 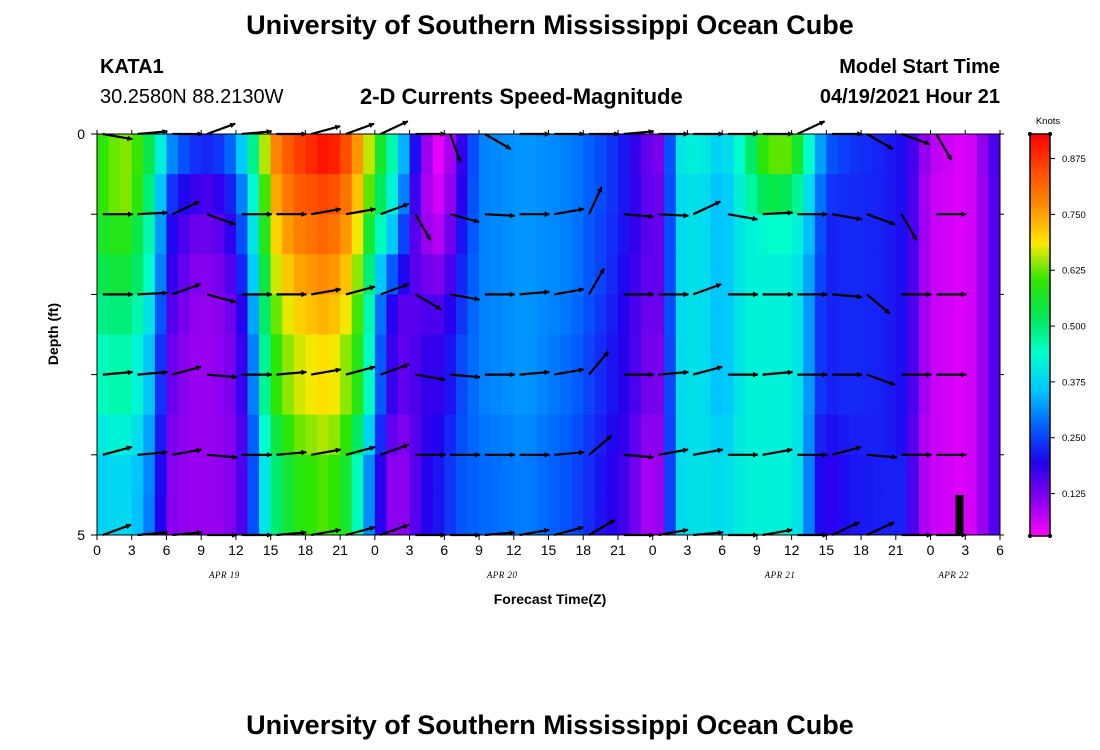 I want to click on x-tick-label: 6, so click(x=167, y=550).